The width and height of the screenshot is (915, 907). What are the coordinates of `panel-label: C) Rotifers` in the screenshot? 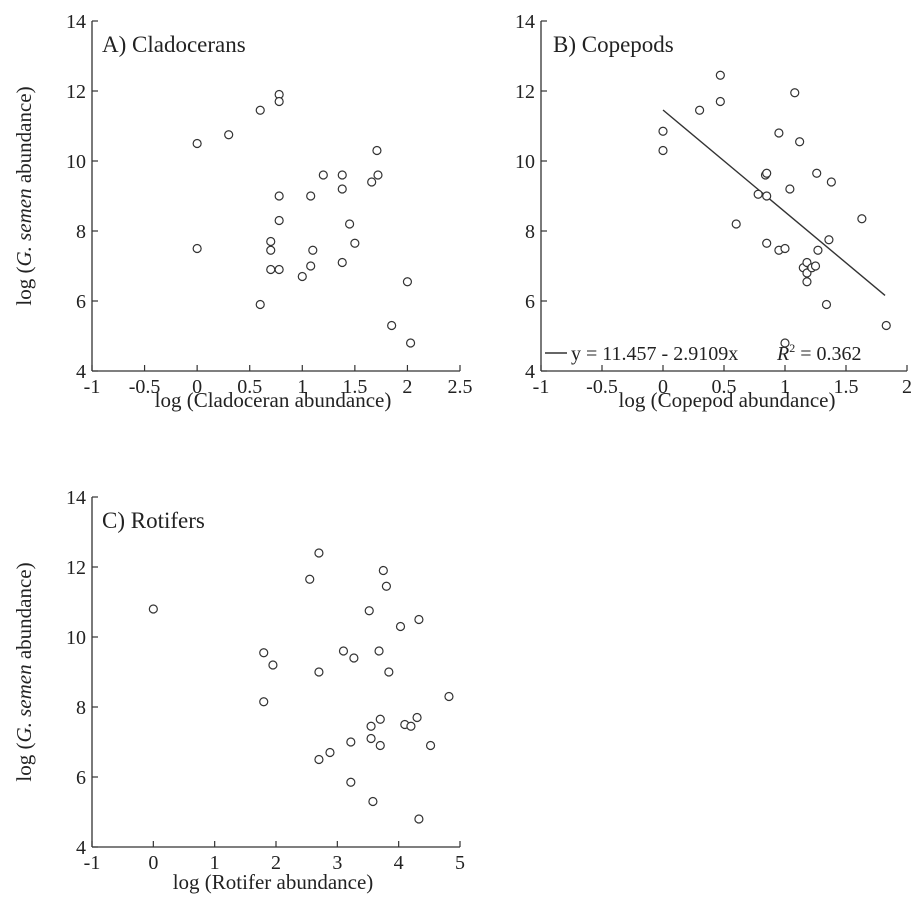 It's located at (153, 520).